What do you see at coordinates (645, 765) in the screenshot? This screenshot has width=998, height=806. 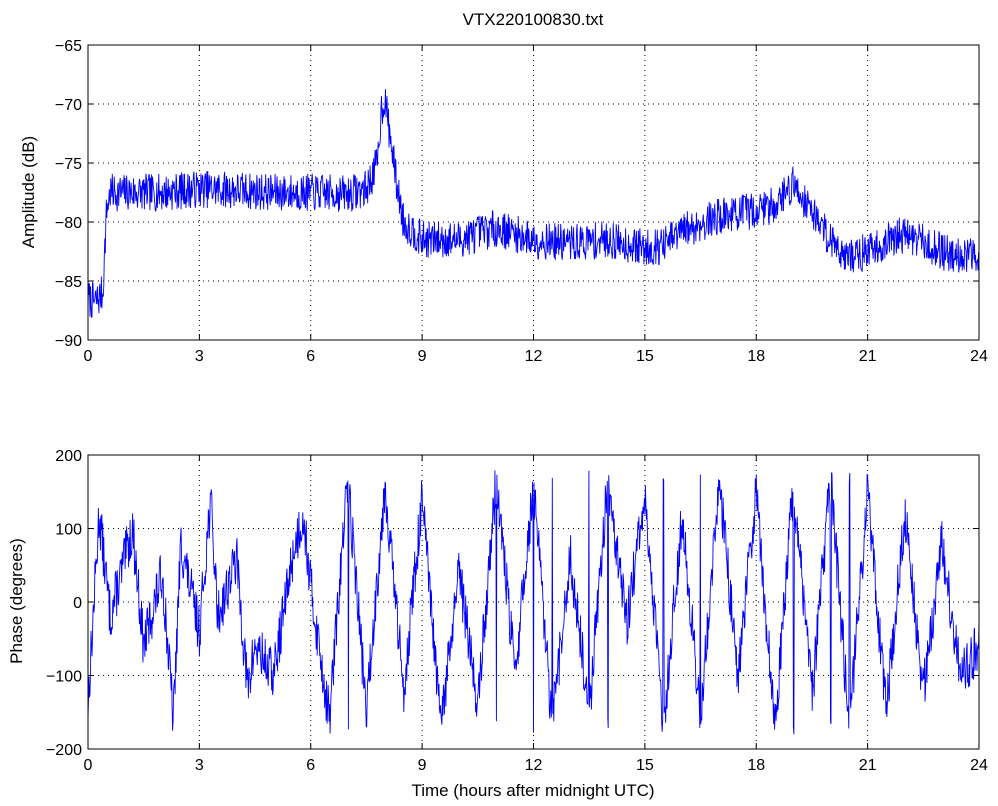 I see `phase-x-tick-label: 15` at bounding box center [645, 765].